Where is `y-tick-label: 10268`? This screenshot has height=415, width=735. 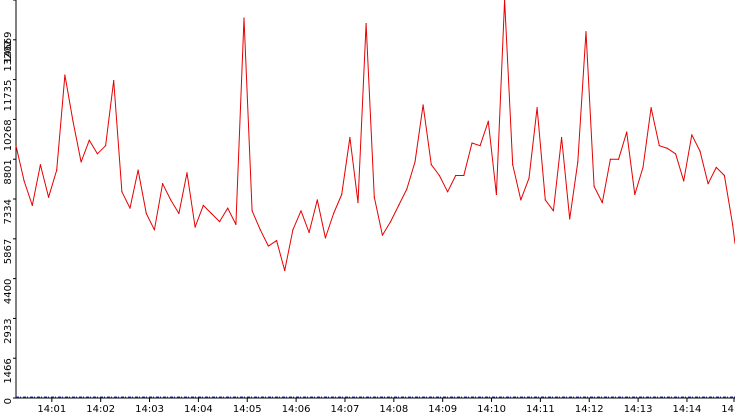 y-tick-label: 10268 is located at coordinates (8, 135).